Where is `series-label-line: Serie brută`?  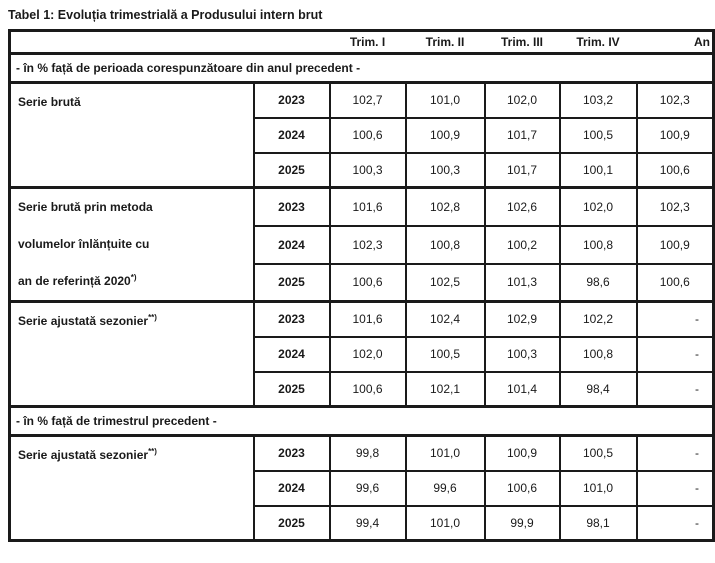 series-label-line: Serie brută is located at coordinates (49, 102).